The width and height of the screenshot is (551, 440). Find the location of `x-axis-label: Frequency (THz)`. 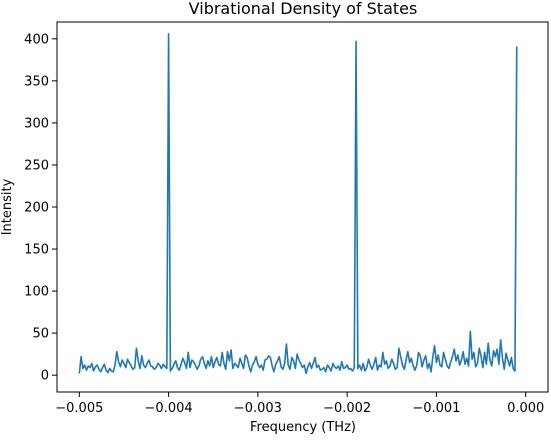

x-axis-label: Frequency (THz) is located at coordinates (303, 427).